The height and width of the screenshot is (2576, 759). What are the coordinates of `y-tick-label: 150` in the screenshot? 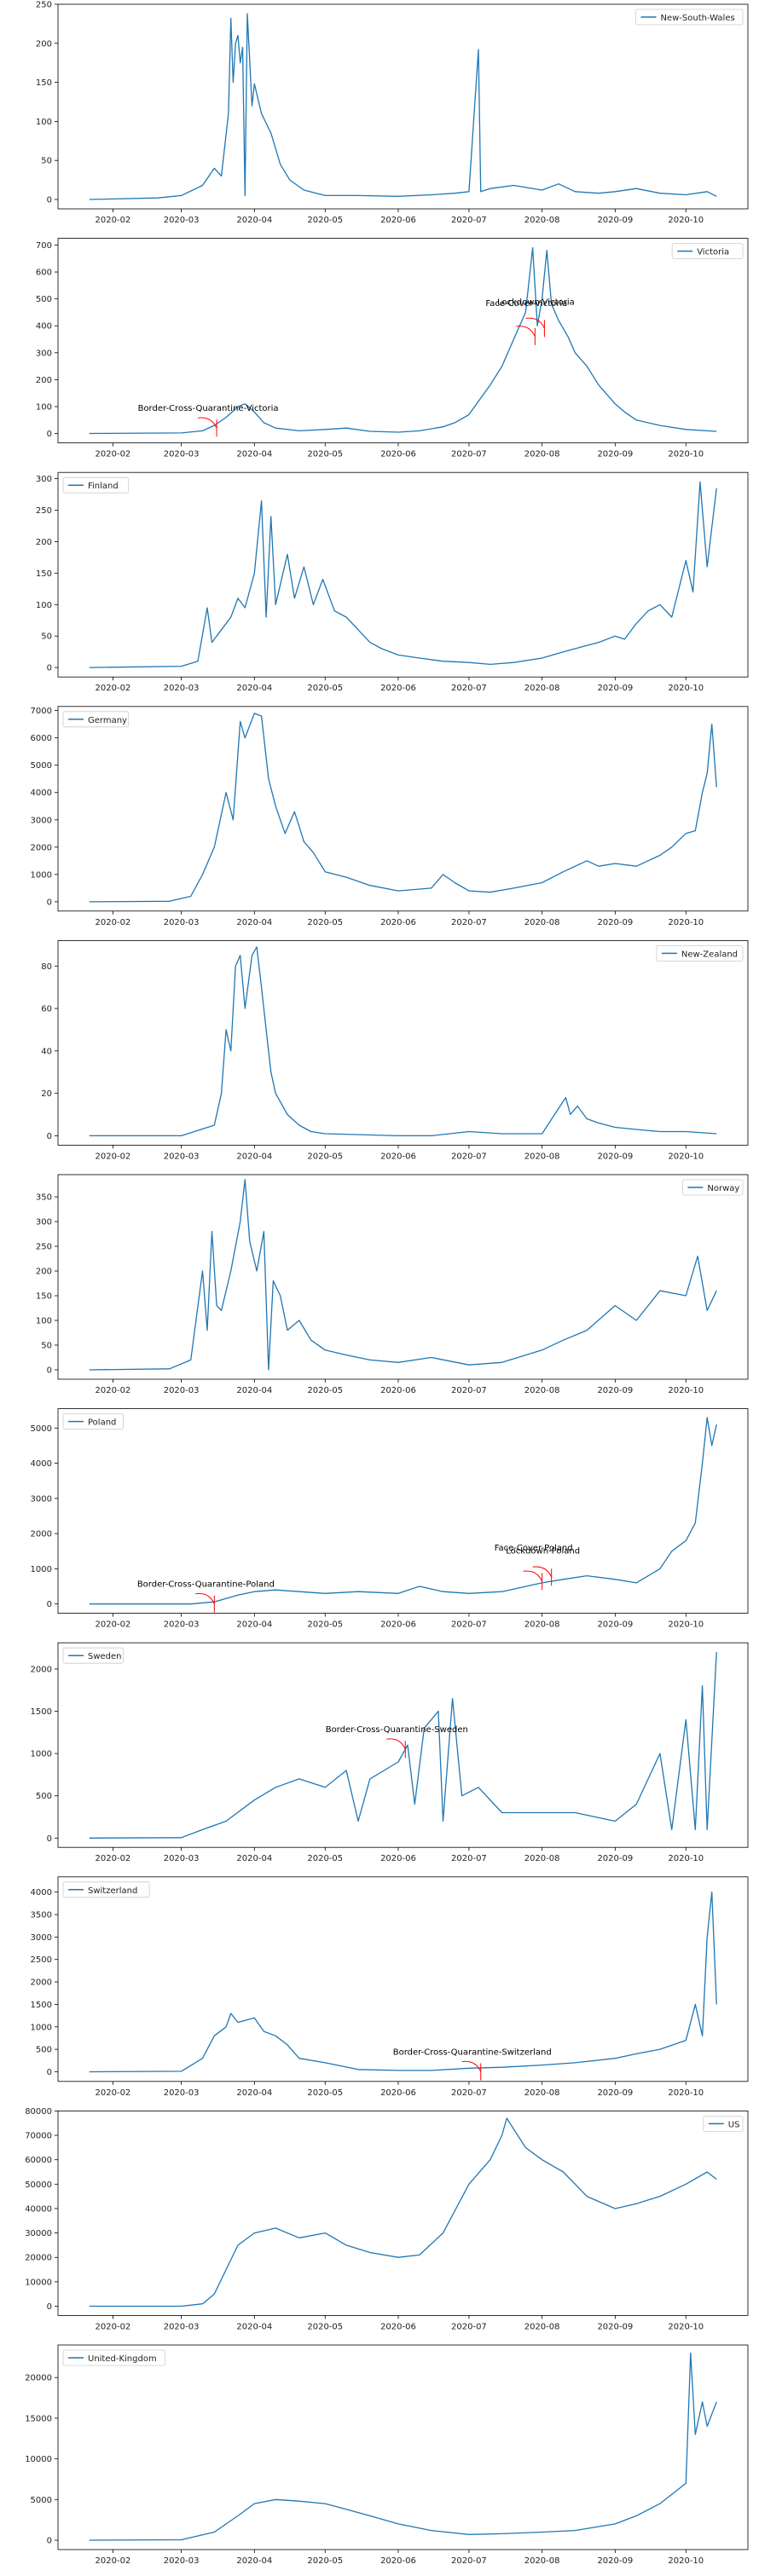 It's located at (44, 574).